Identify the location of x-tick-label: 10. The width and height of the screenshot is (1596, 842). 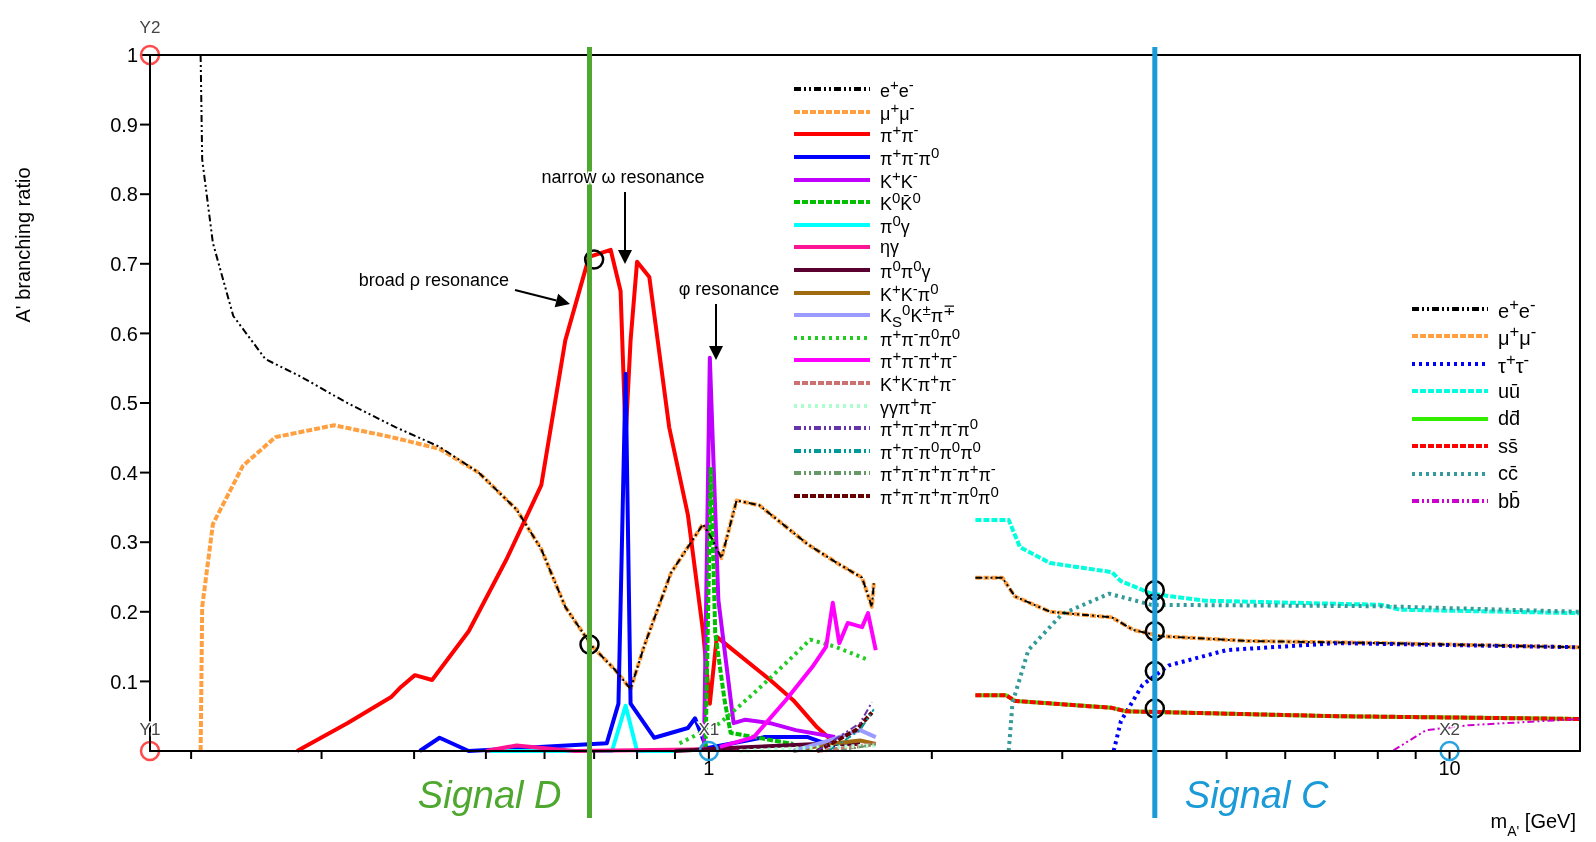
(1449, 768).